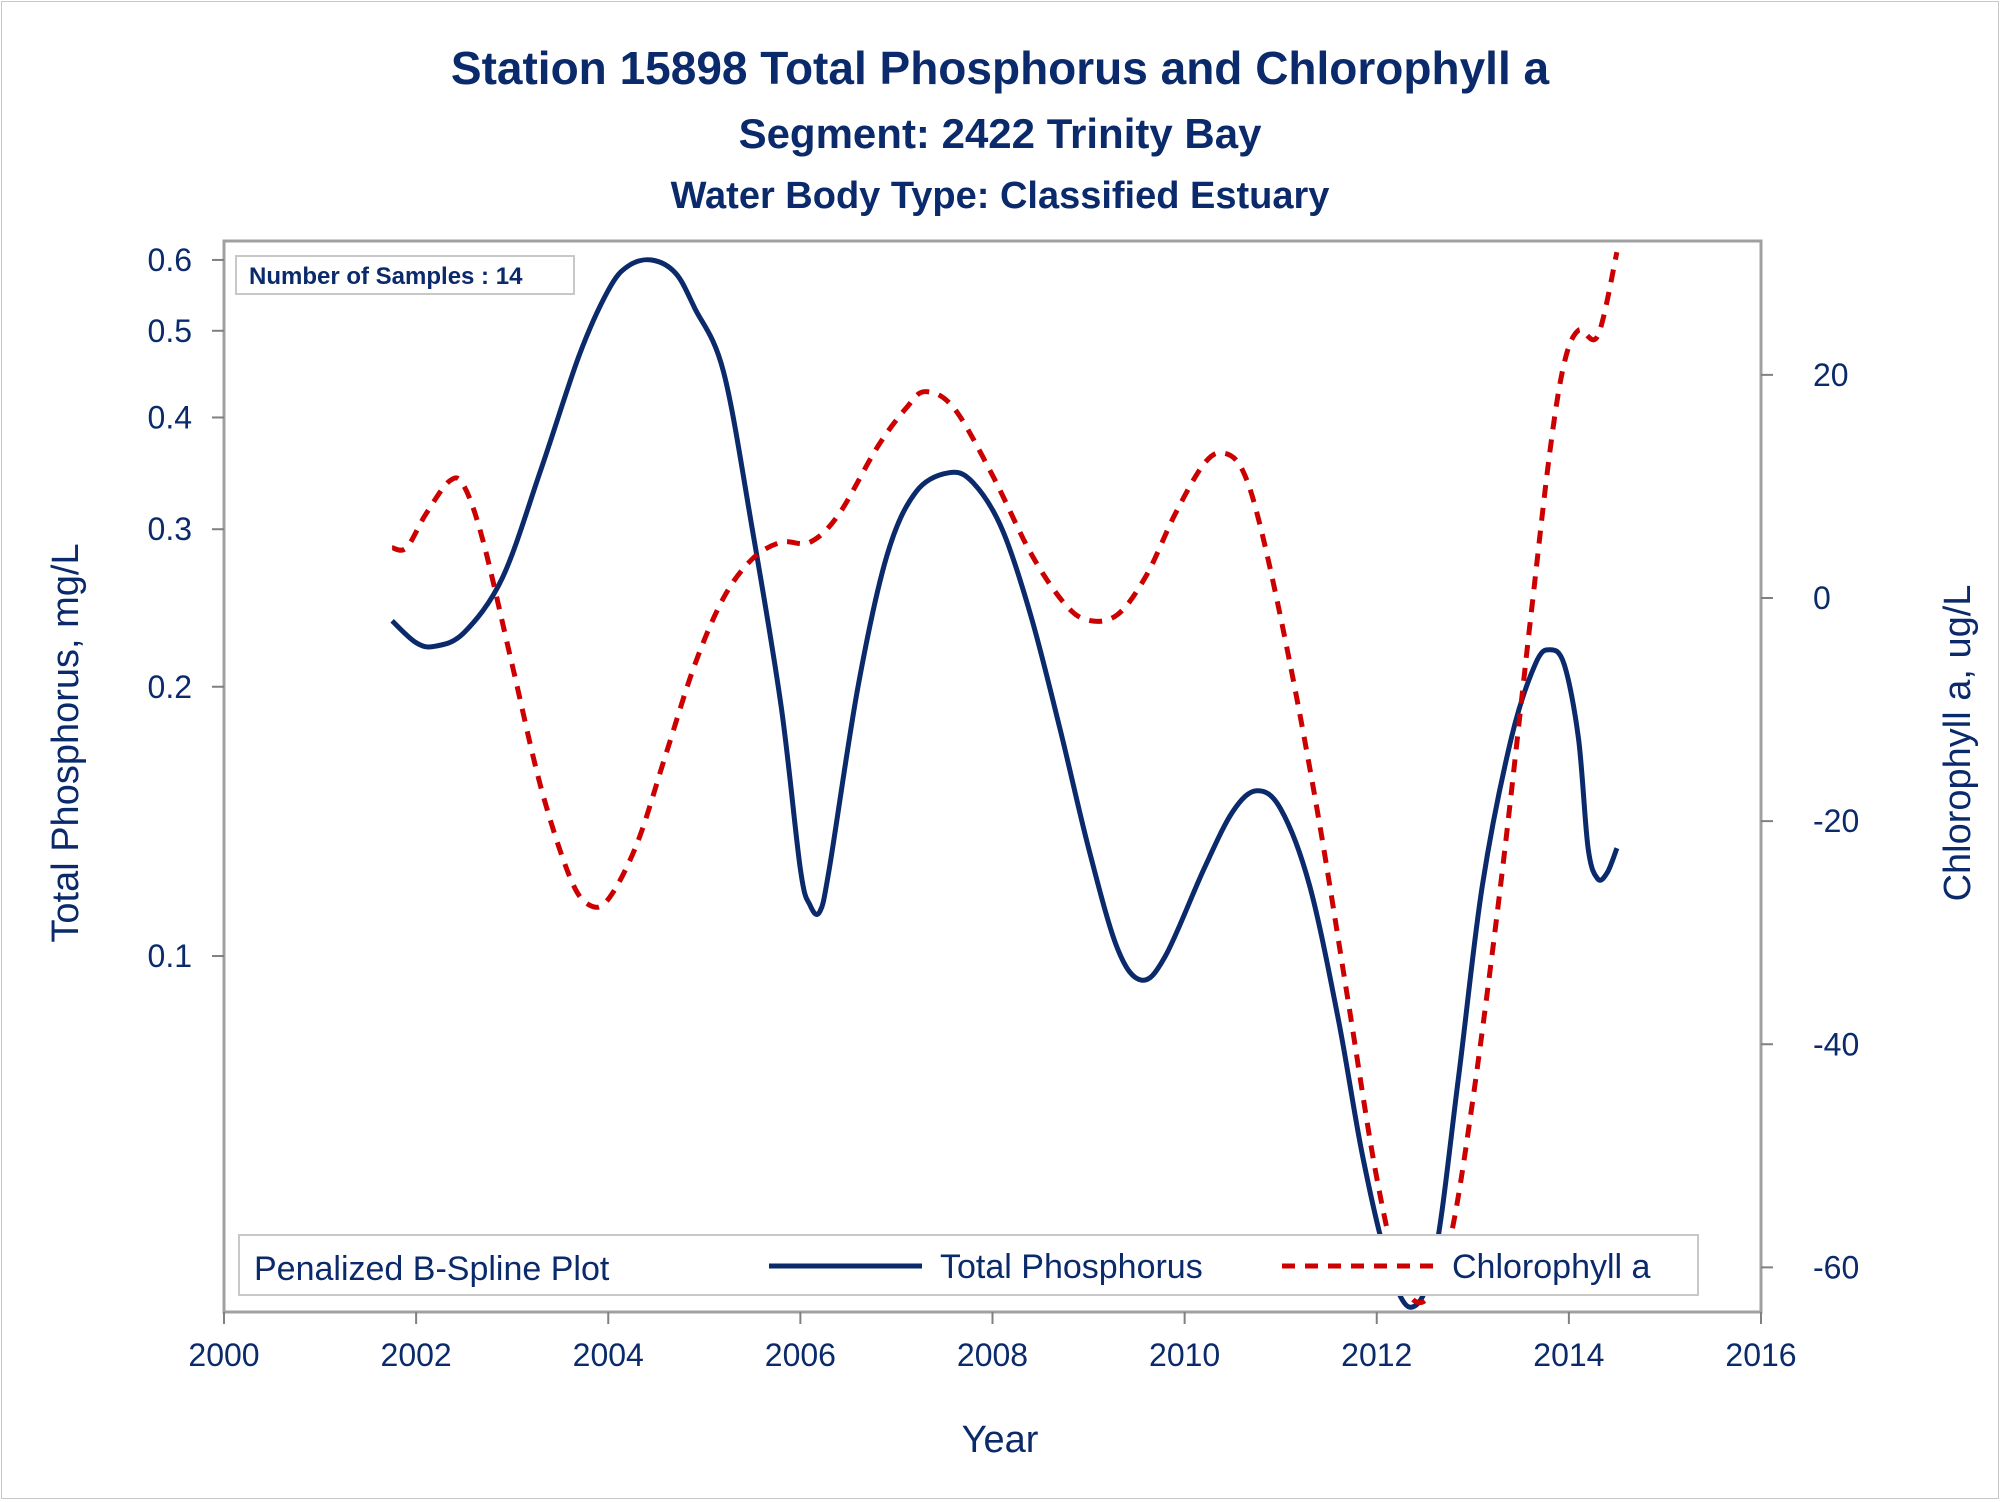 The image size is (2000, 1502). Describe the element at coordinates (416, 1355) in the screenshot. I see `x-tick-label: 2002` at that location.